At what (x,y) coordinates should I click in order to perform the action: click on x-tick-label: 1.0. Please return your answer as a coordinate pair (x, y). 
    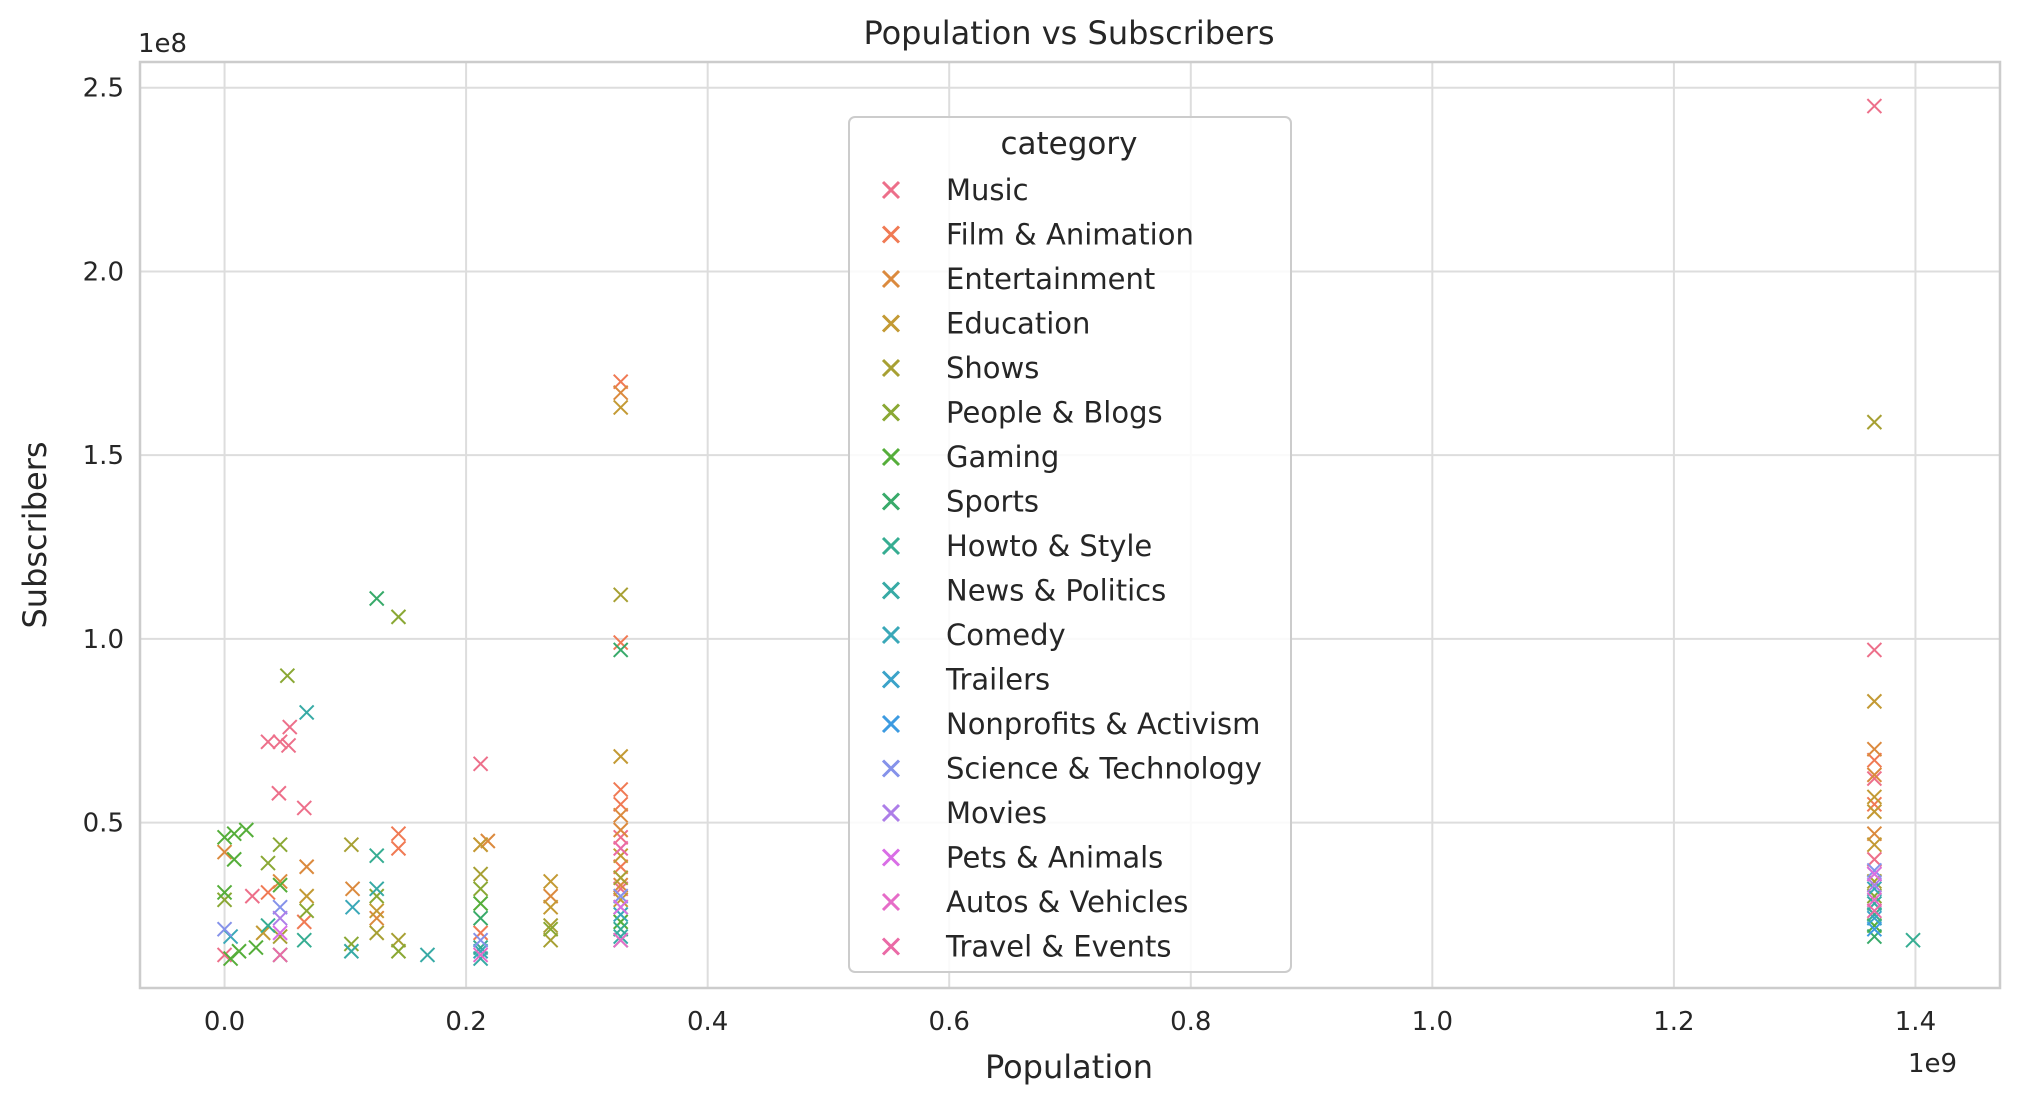
    Looking at the image, I should click on (1432, 1022).